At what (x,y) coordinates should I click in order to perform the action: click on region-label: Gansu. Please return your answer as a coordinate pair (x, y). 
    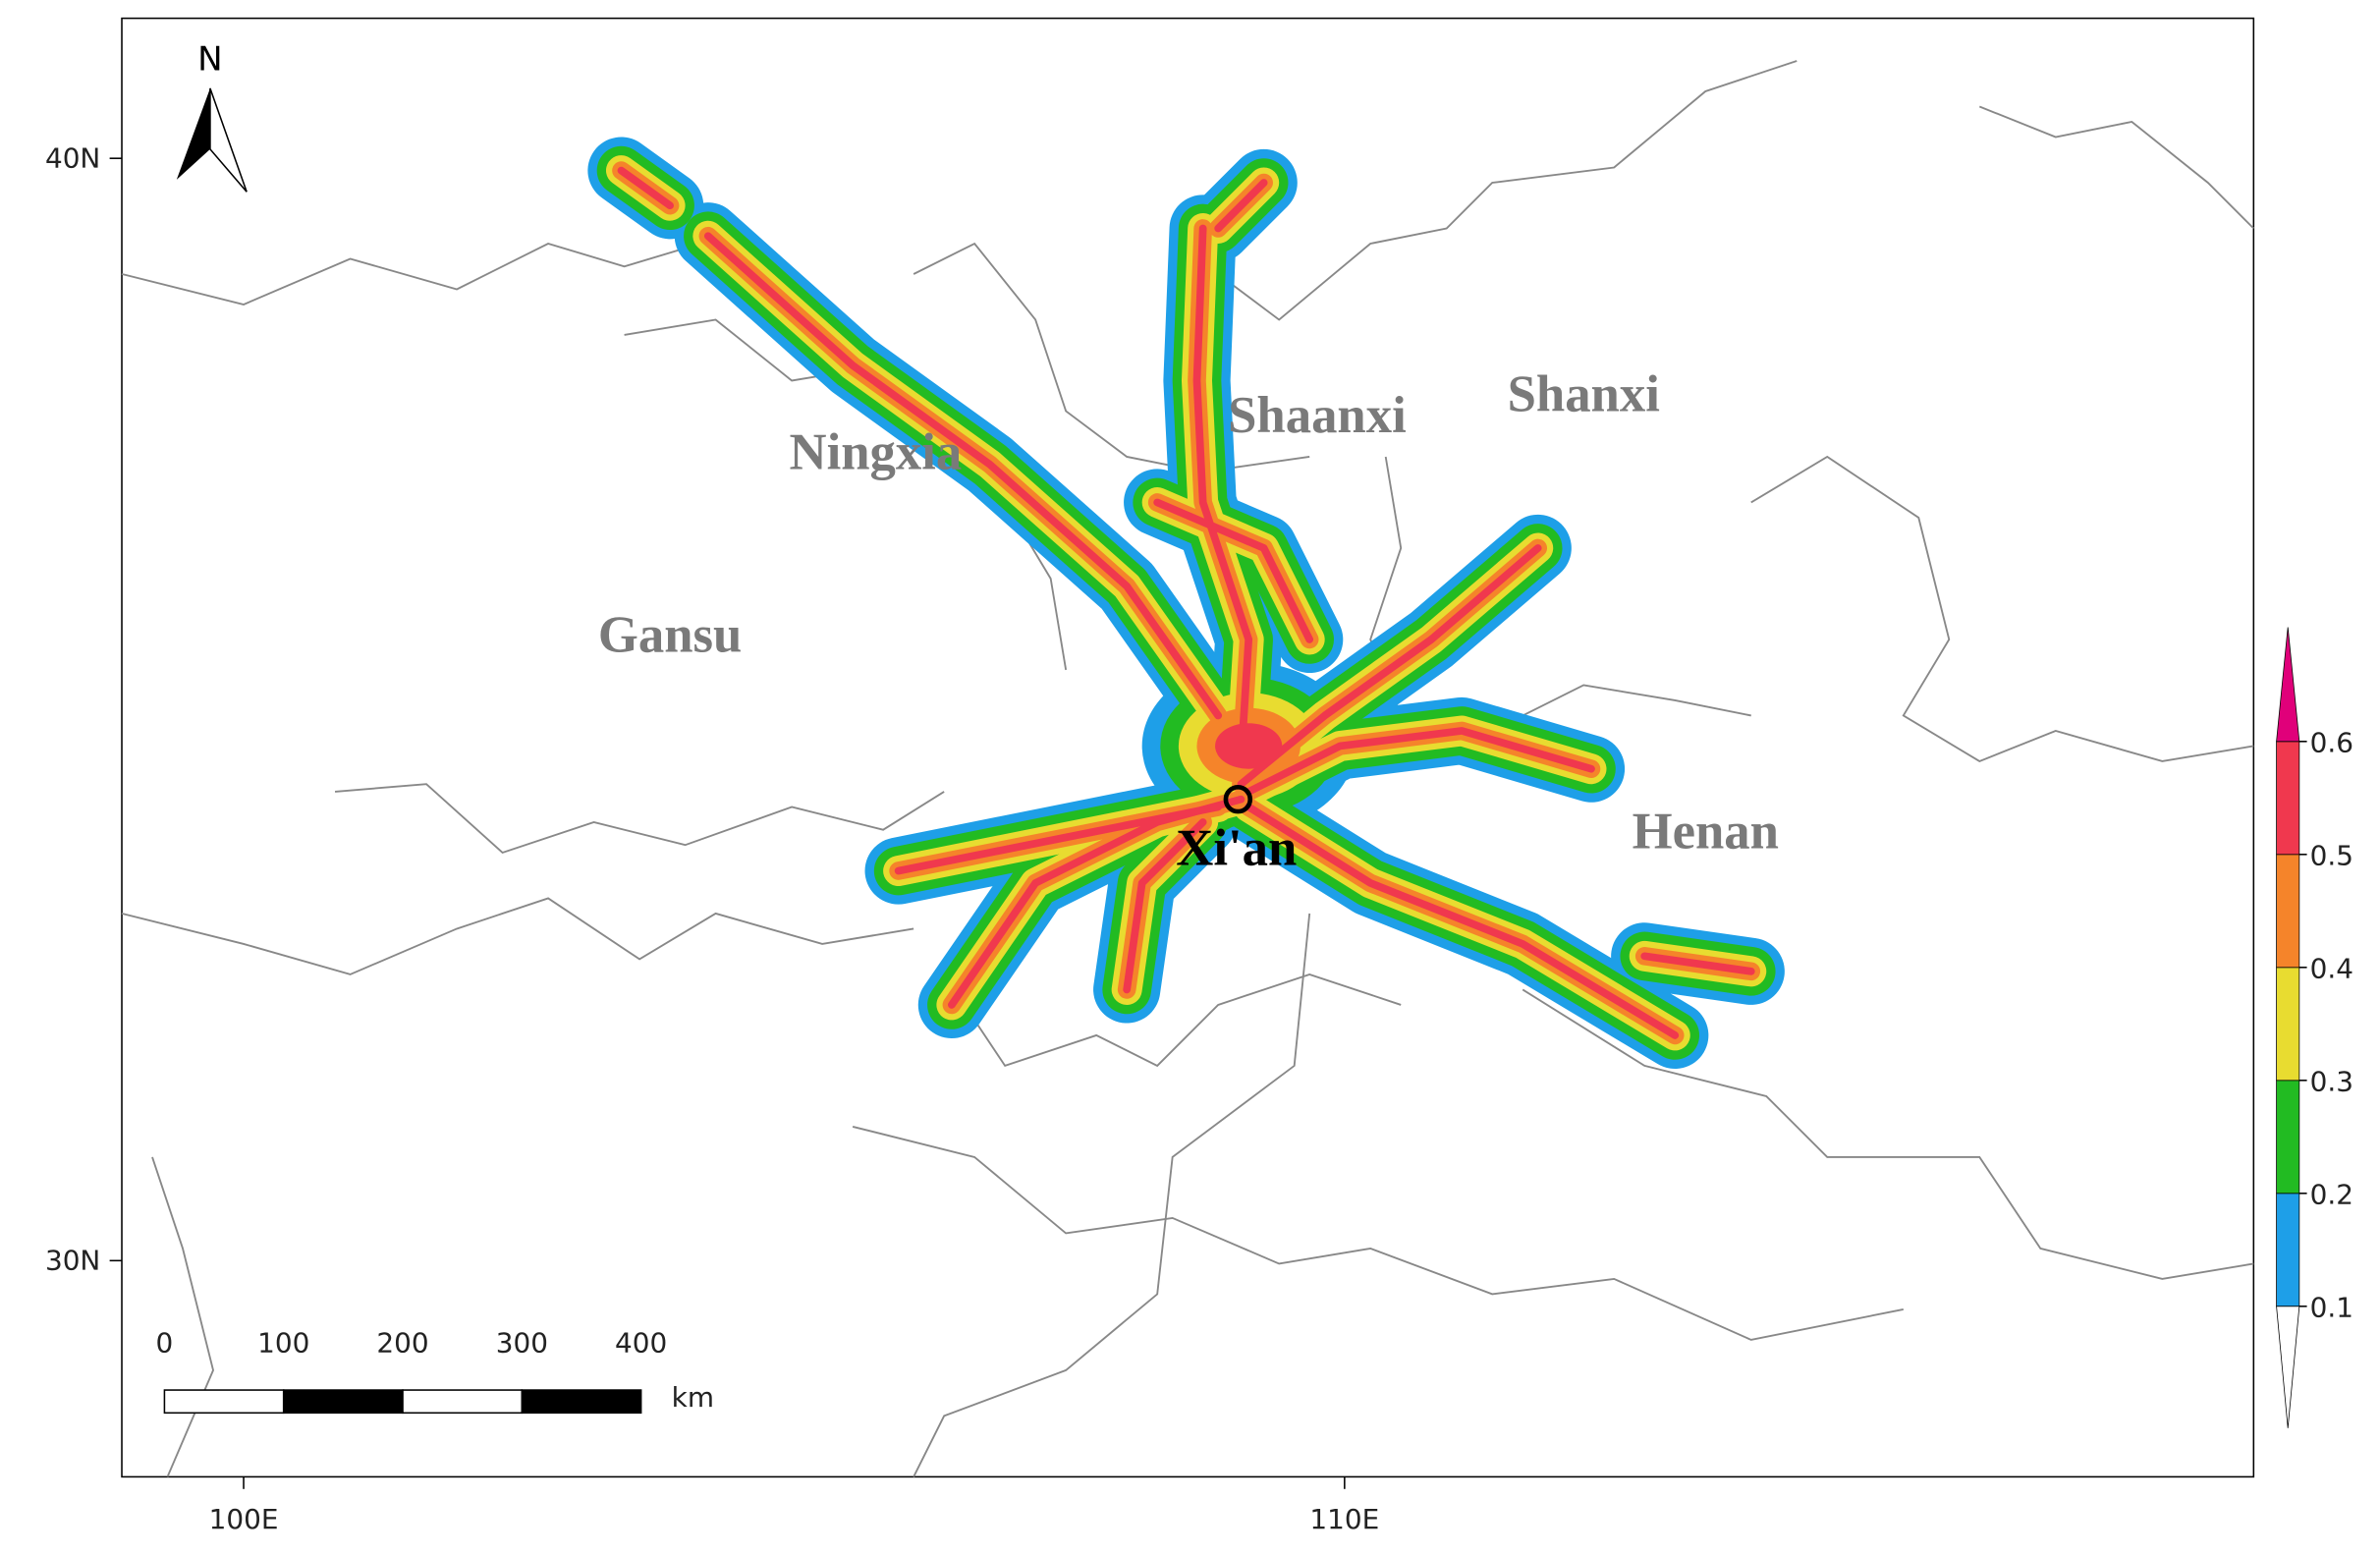
    Looking at the image, I should click on (670, 634).